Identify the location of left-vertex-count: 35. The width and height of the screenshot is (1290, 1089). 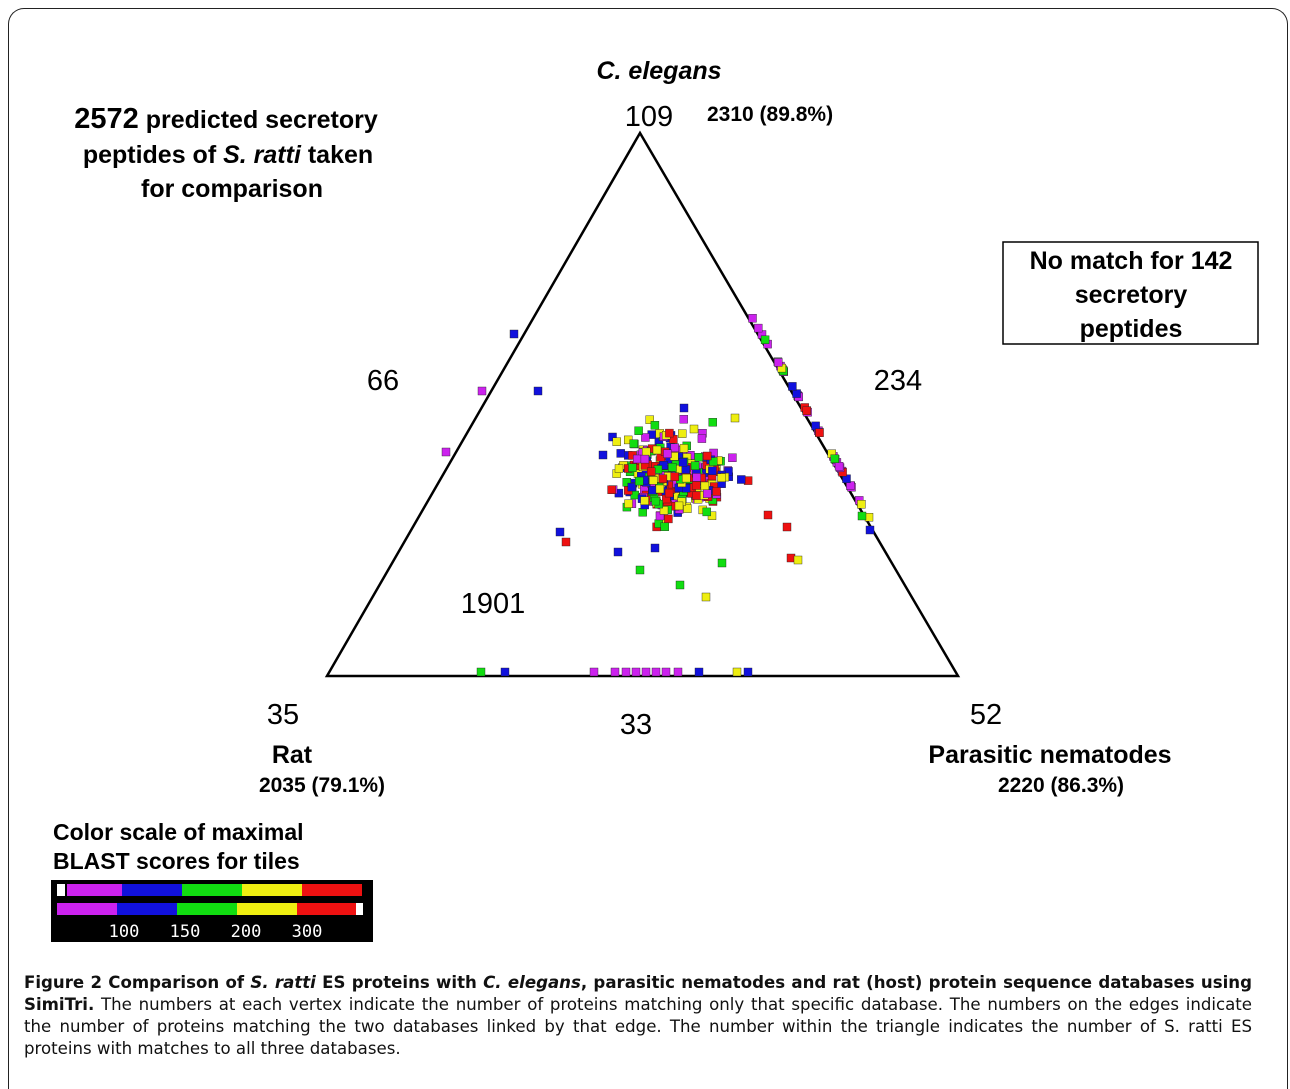
(283, 715).